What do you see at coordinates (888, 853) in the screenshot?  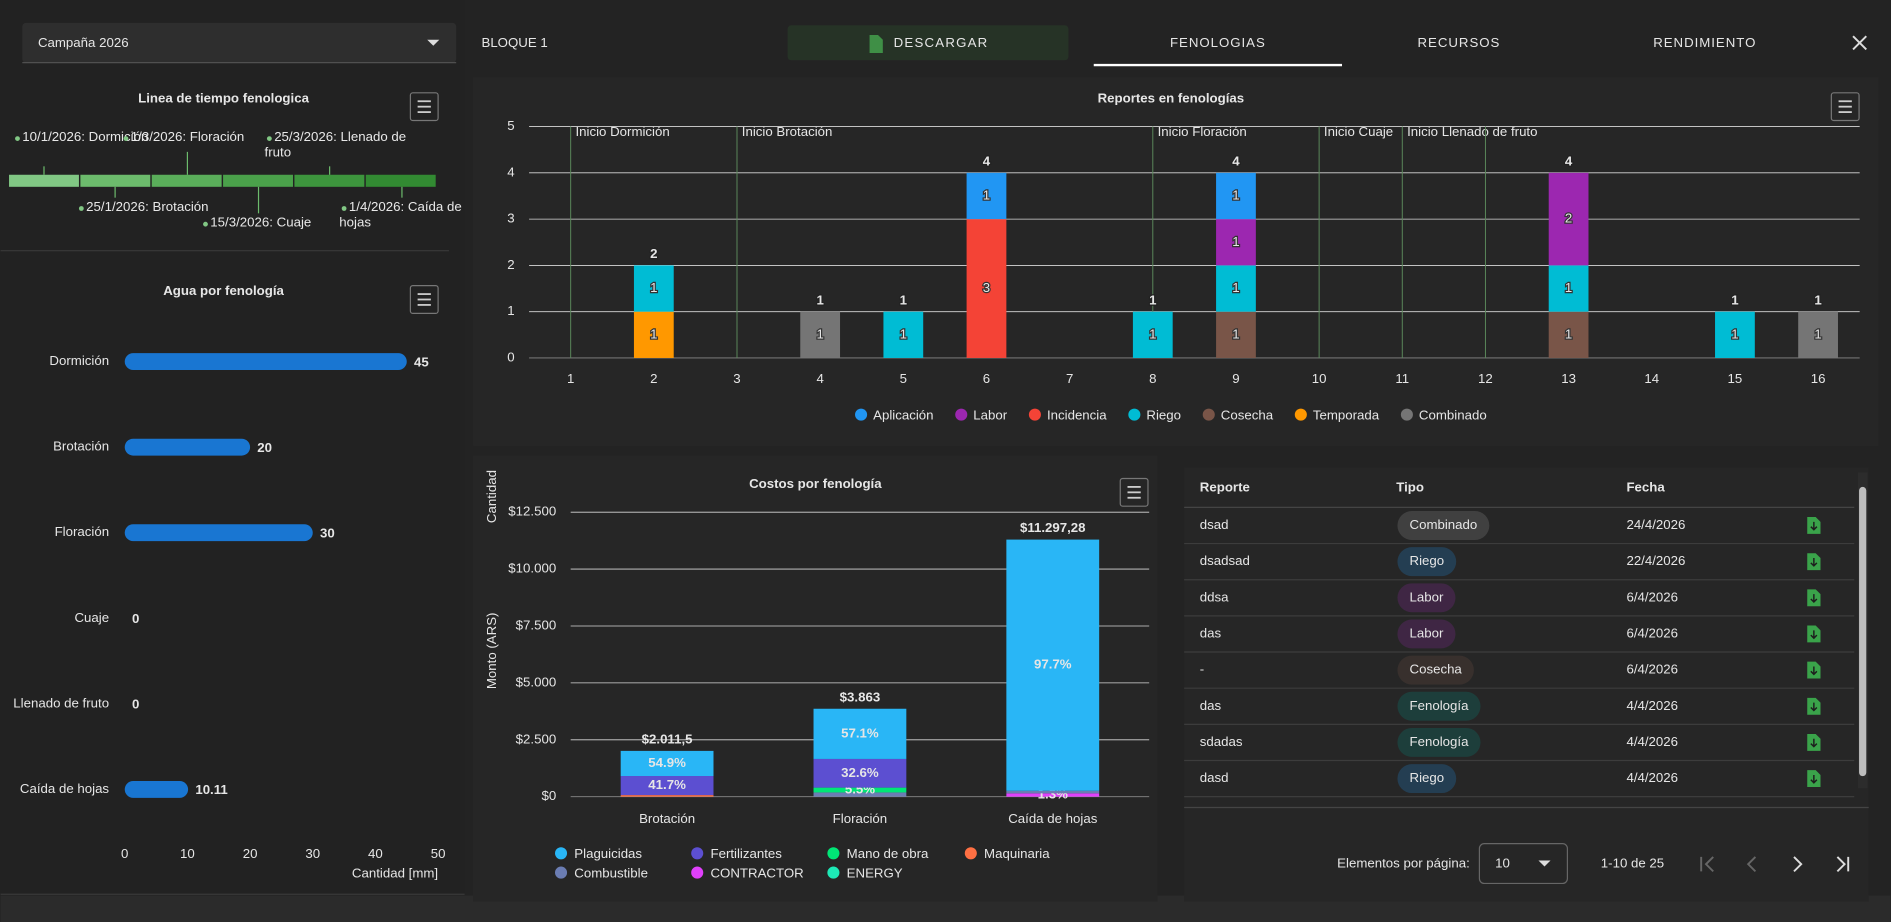 I see `legend-label: Mano de obra` at bounding box center [888, 853].